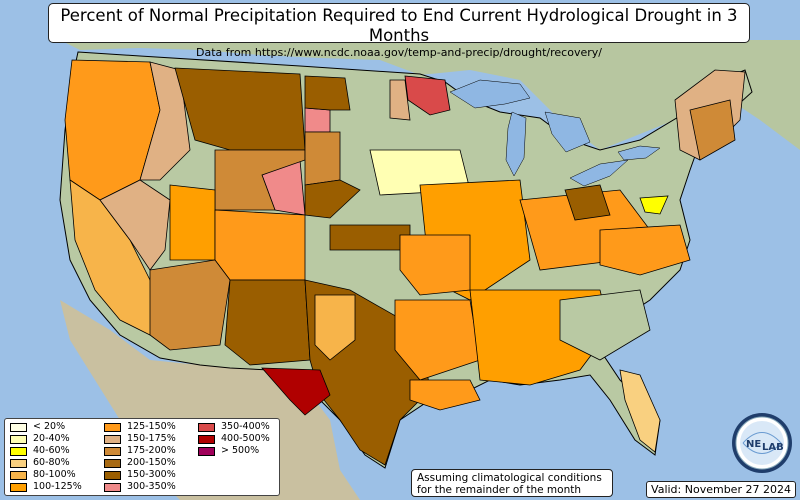  I want to click on region-utah, so click(192, 222).